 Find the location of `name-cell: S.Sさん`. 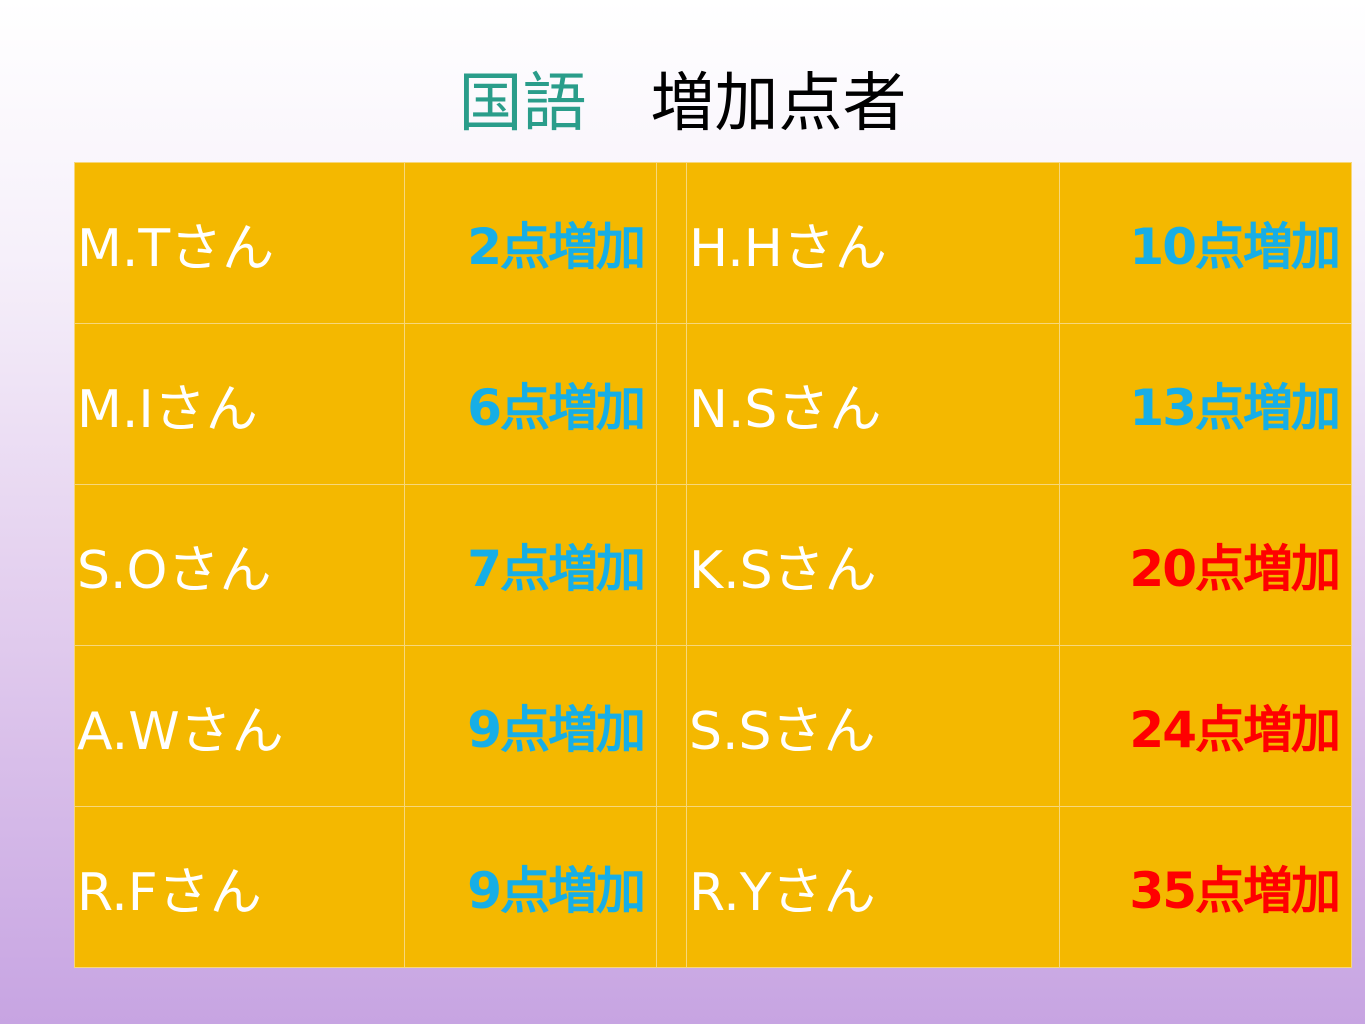

name-cell: S.Sさん is located at coordinates (873, 726).